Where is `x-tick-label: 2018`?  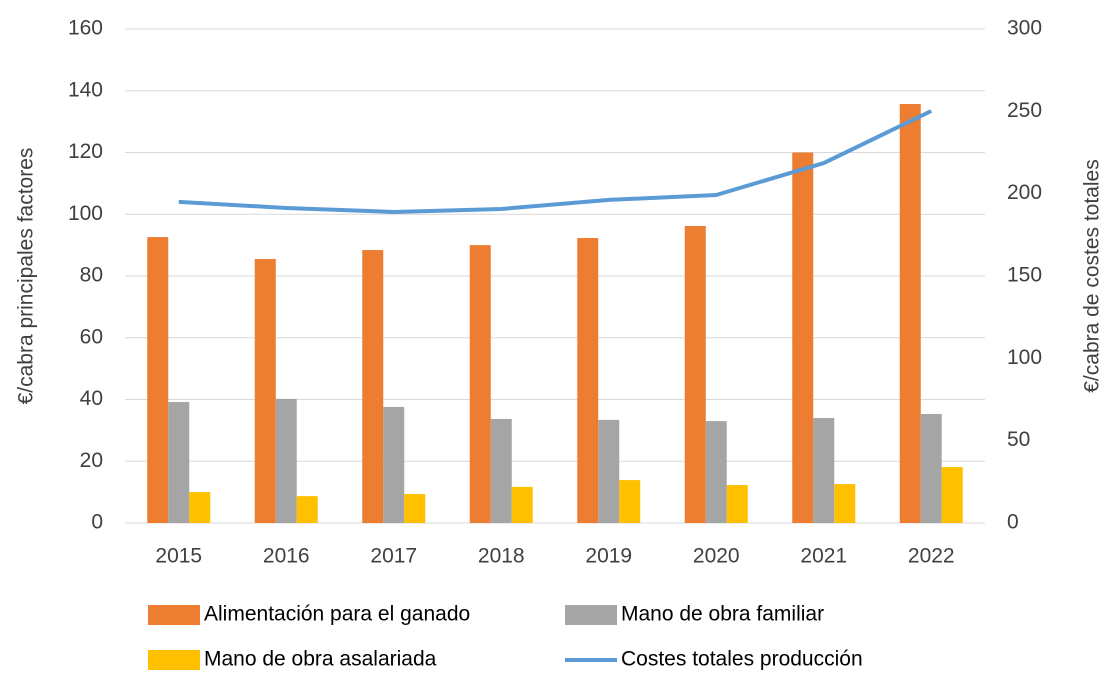 x-tick-label: 2018 is located at coordinates (501, 556).